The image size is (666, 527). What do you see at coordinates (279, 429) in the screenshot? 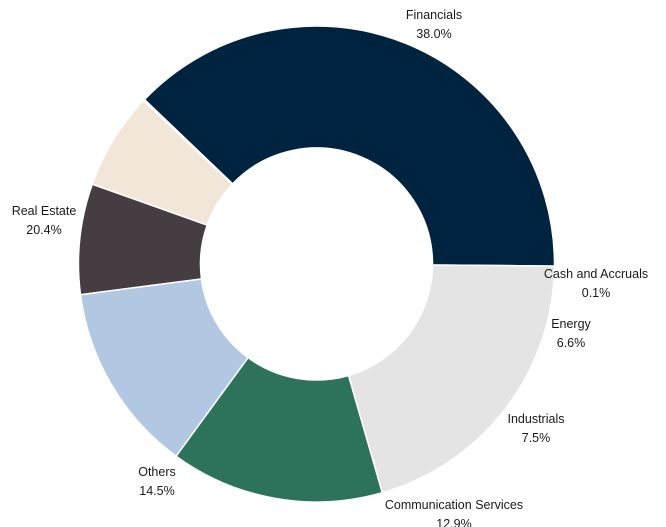
I see `slice-others` at bounding box center [279, 429].